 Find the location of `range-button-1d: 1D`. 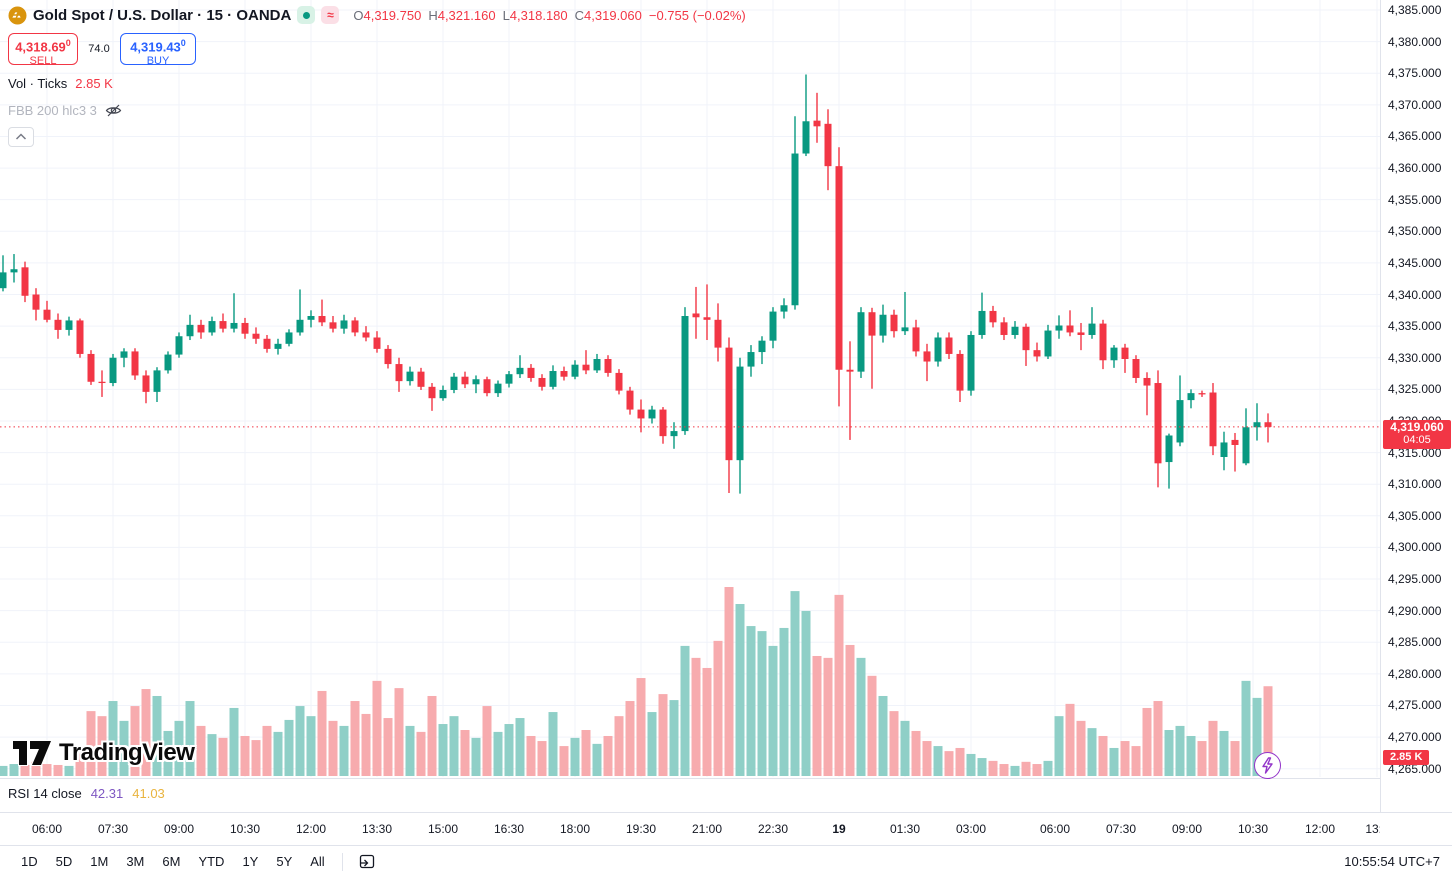

range-button-1d: 1D is located at coordinates (29, 861).